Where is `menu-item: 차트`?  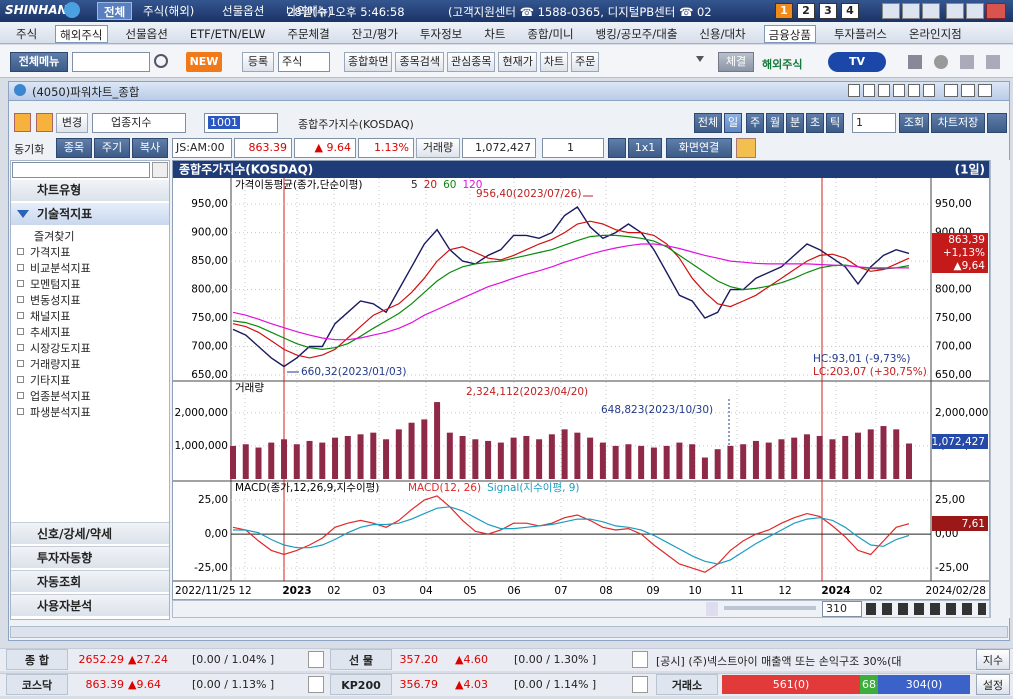 menu-item: 차트 is located at coordinates (495, 34).